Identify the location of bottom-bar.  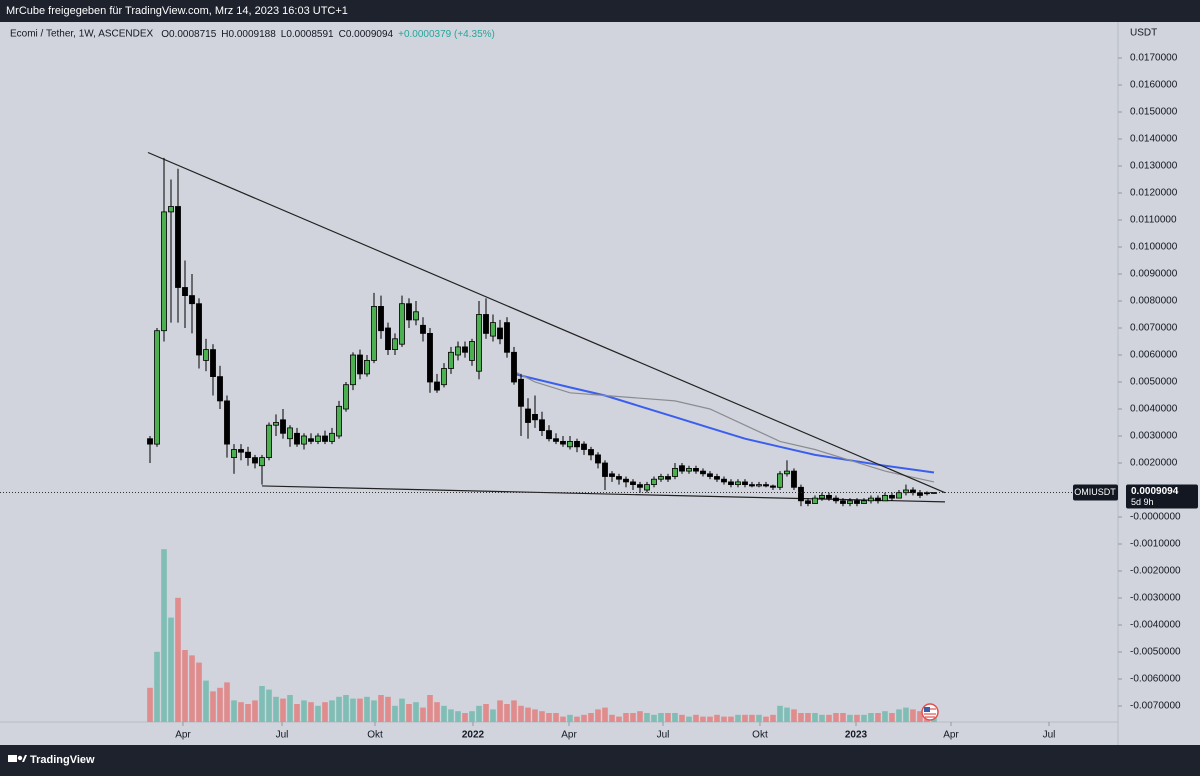
(600, 760).